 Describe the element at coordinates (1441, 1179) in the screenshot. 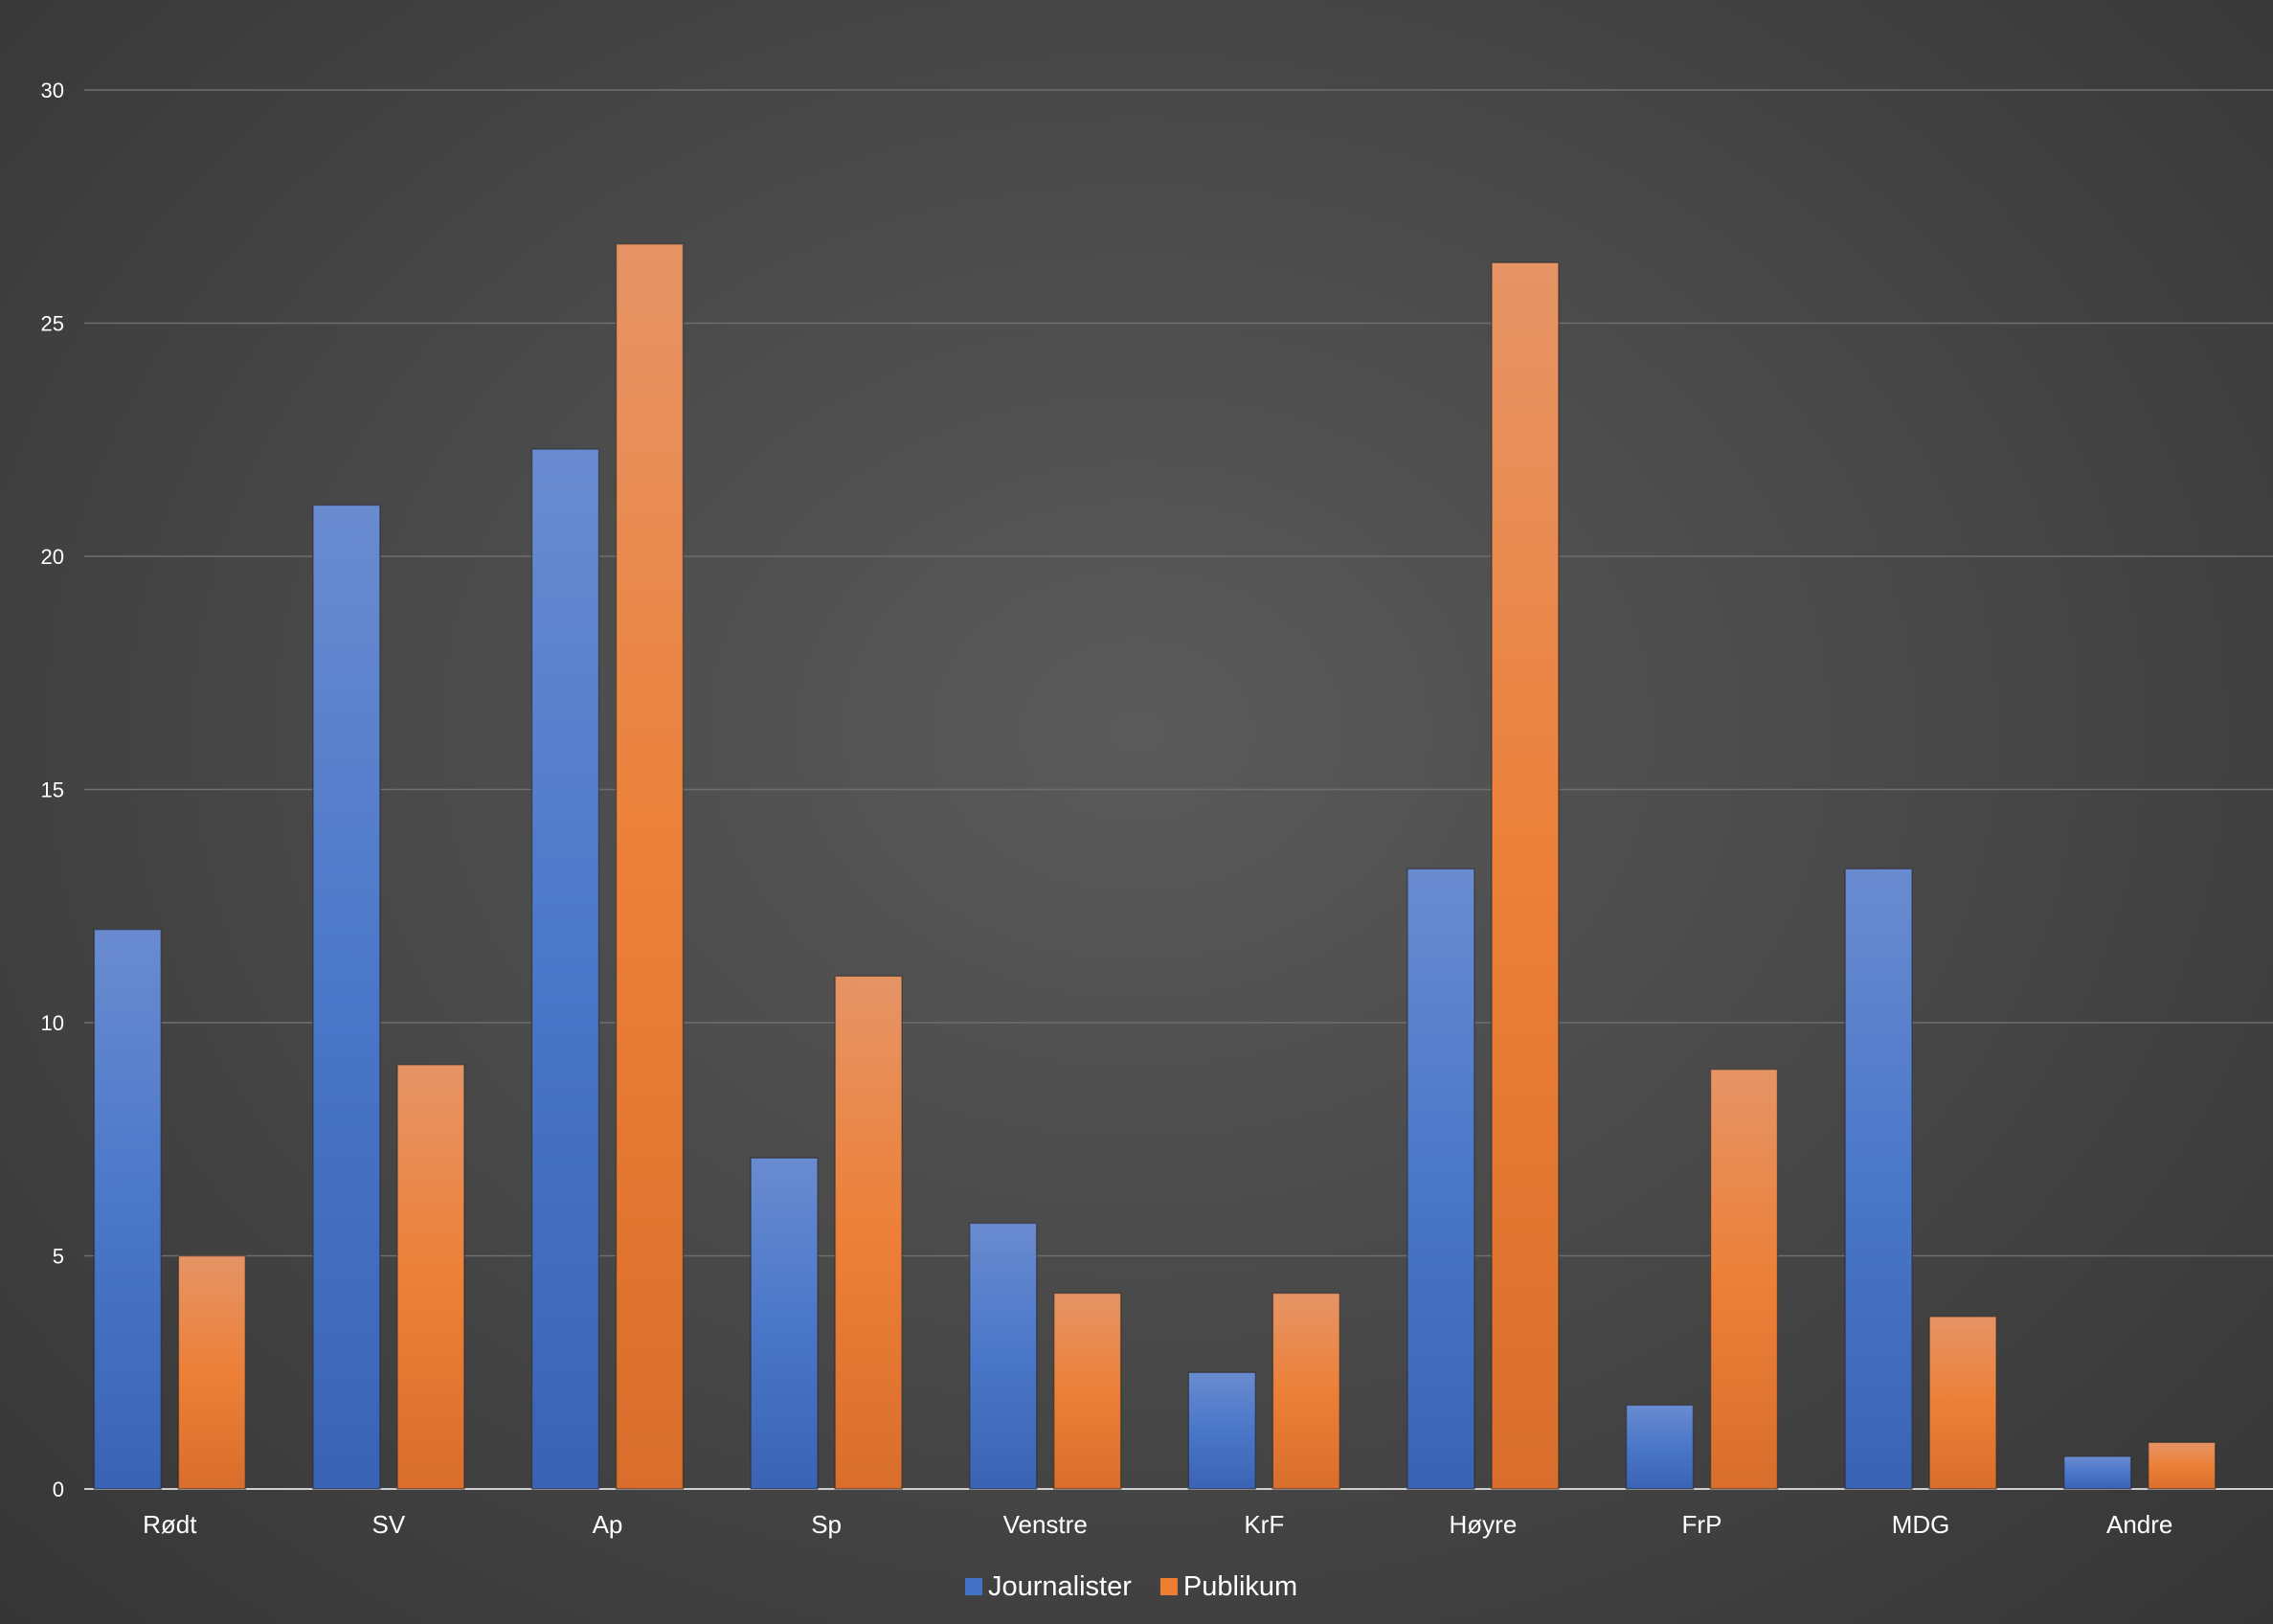

I see `bar-journalister-hoyre` at that location.